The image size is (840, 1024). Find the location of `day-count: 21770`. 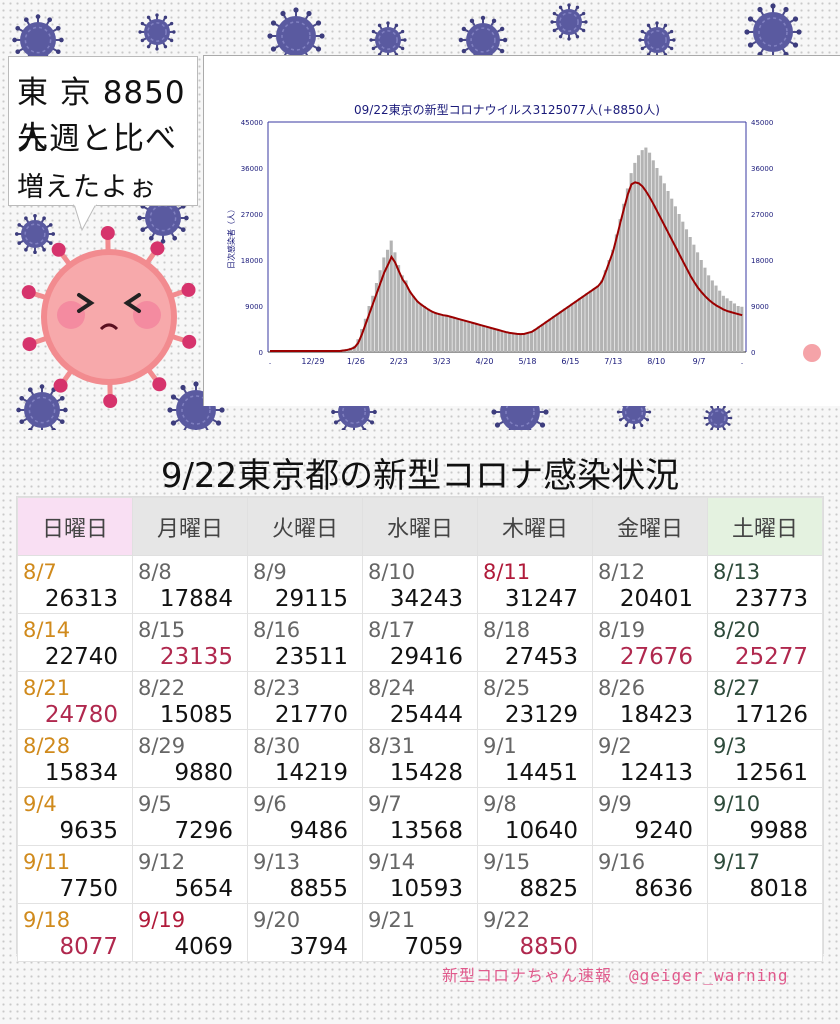

day-count: 21770 is located at coordinates (311, 715).